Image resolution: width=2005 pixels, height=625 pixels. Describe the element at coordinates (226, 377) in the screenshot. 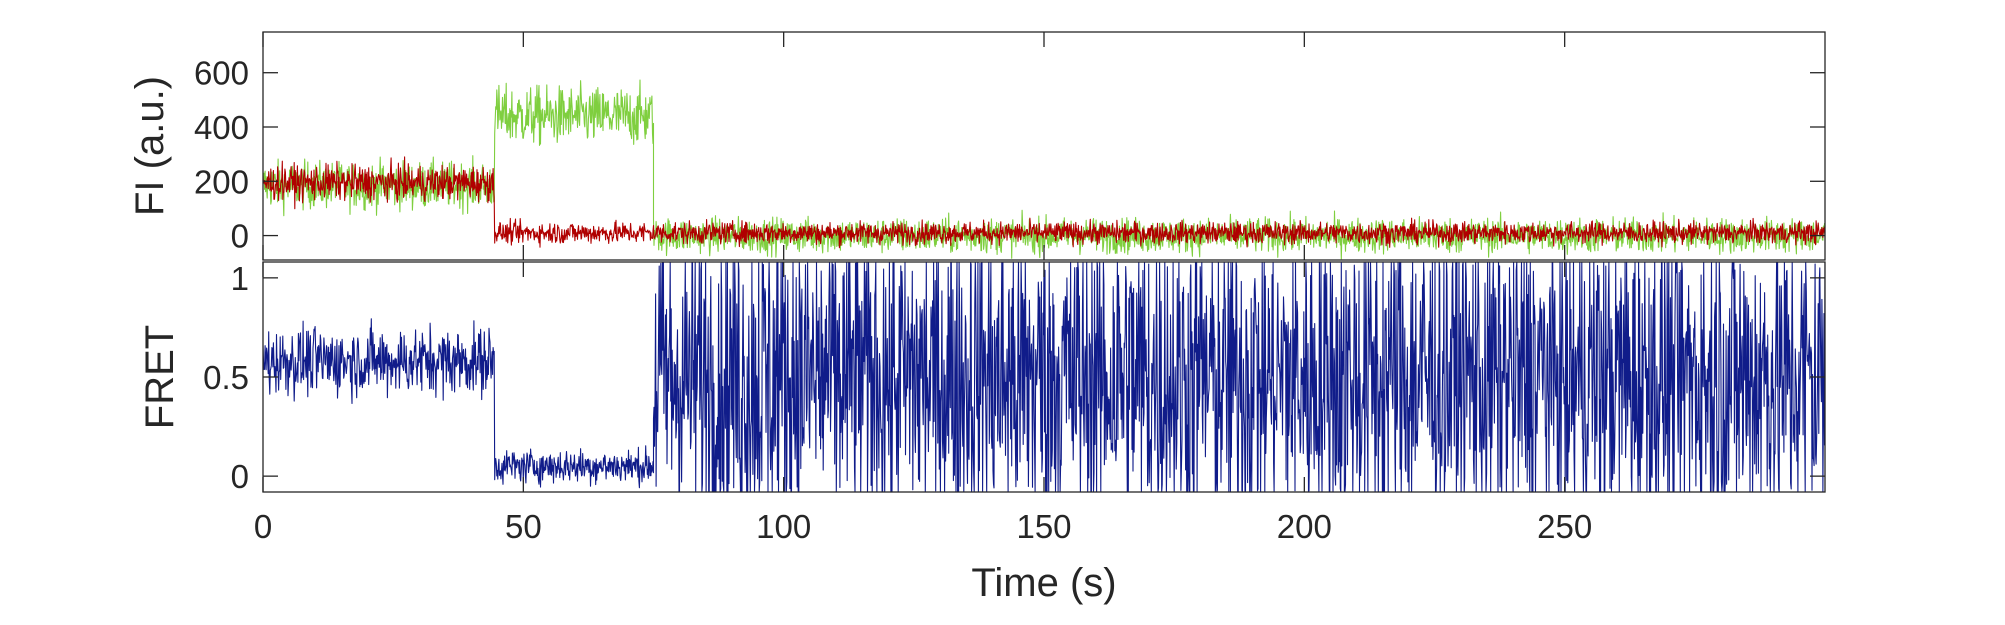

I see `y-tick-label: 0.5` at that location.